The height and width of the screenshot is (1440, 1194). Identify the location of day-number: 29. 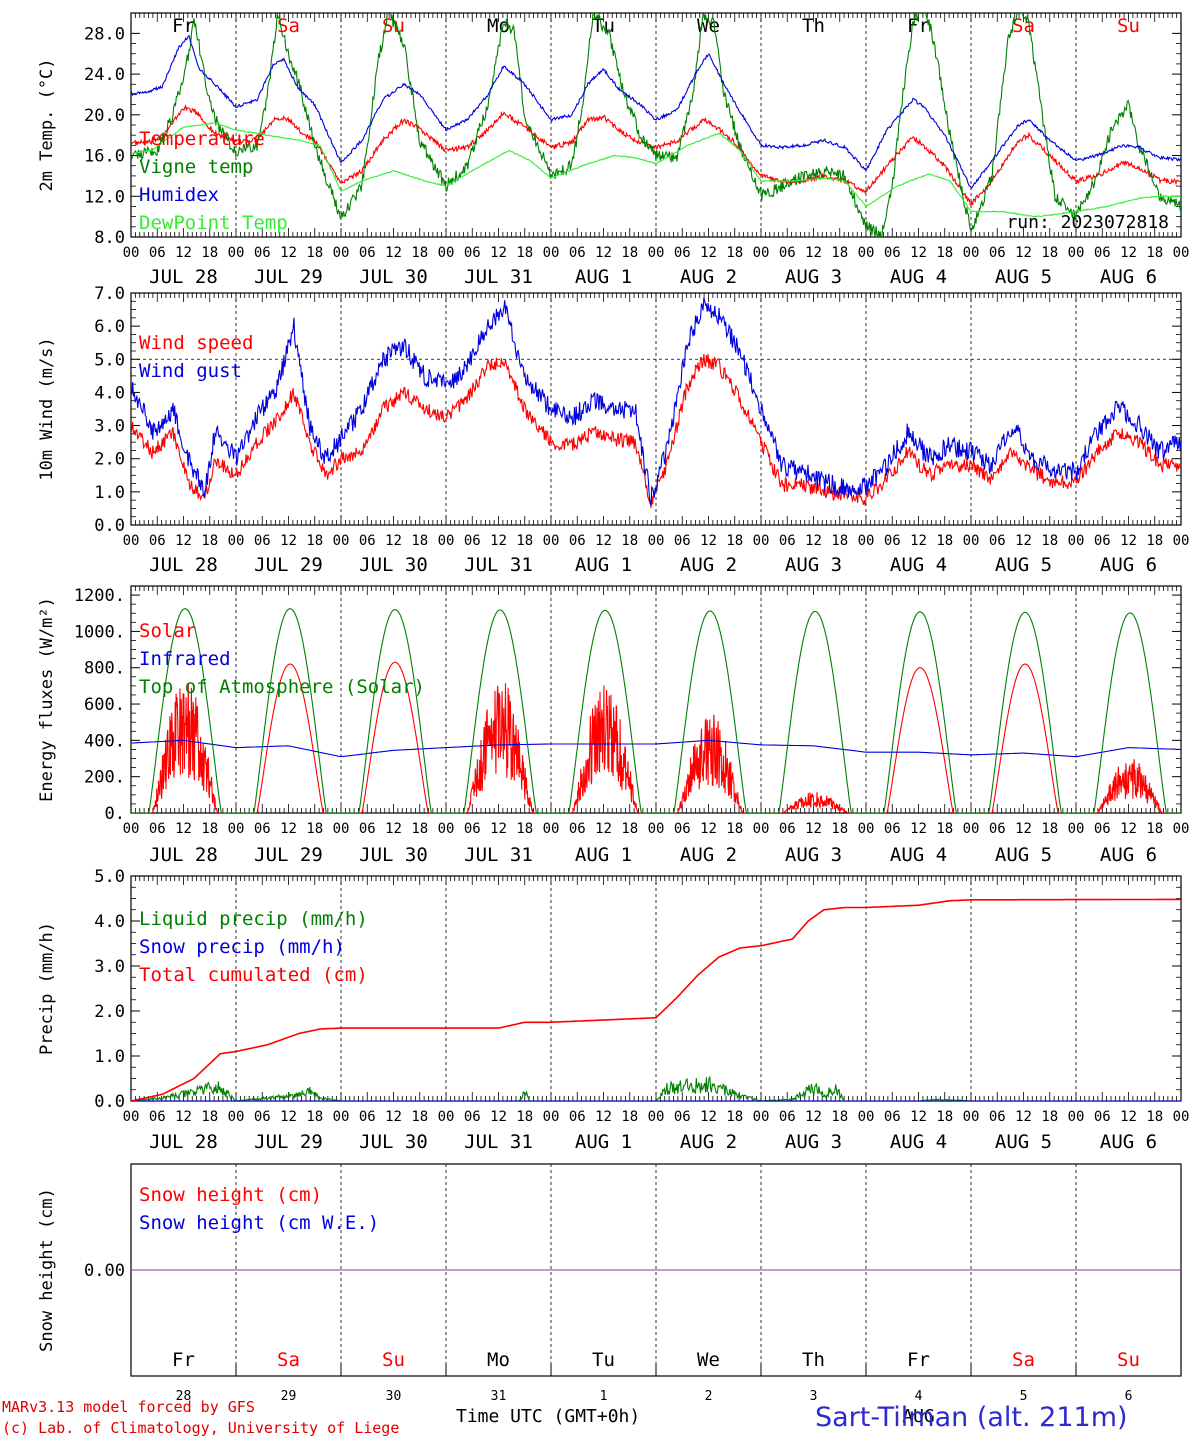
(289, 1396).